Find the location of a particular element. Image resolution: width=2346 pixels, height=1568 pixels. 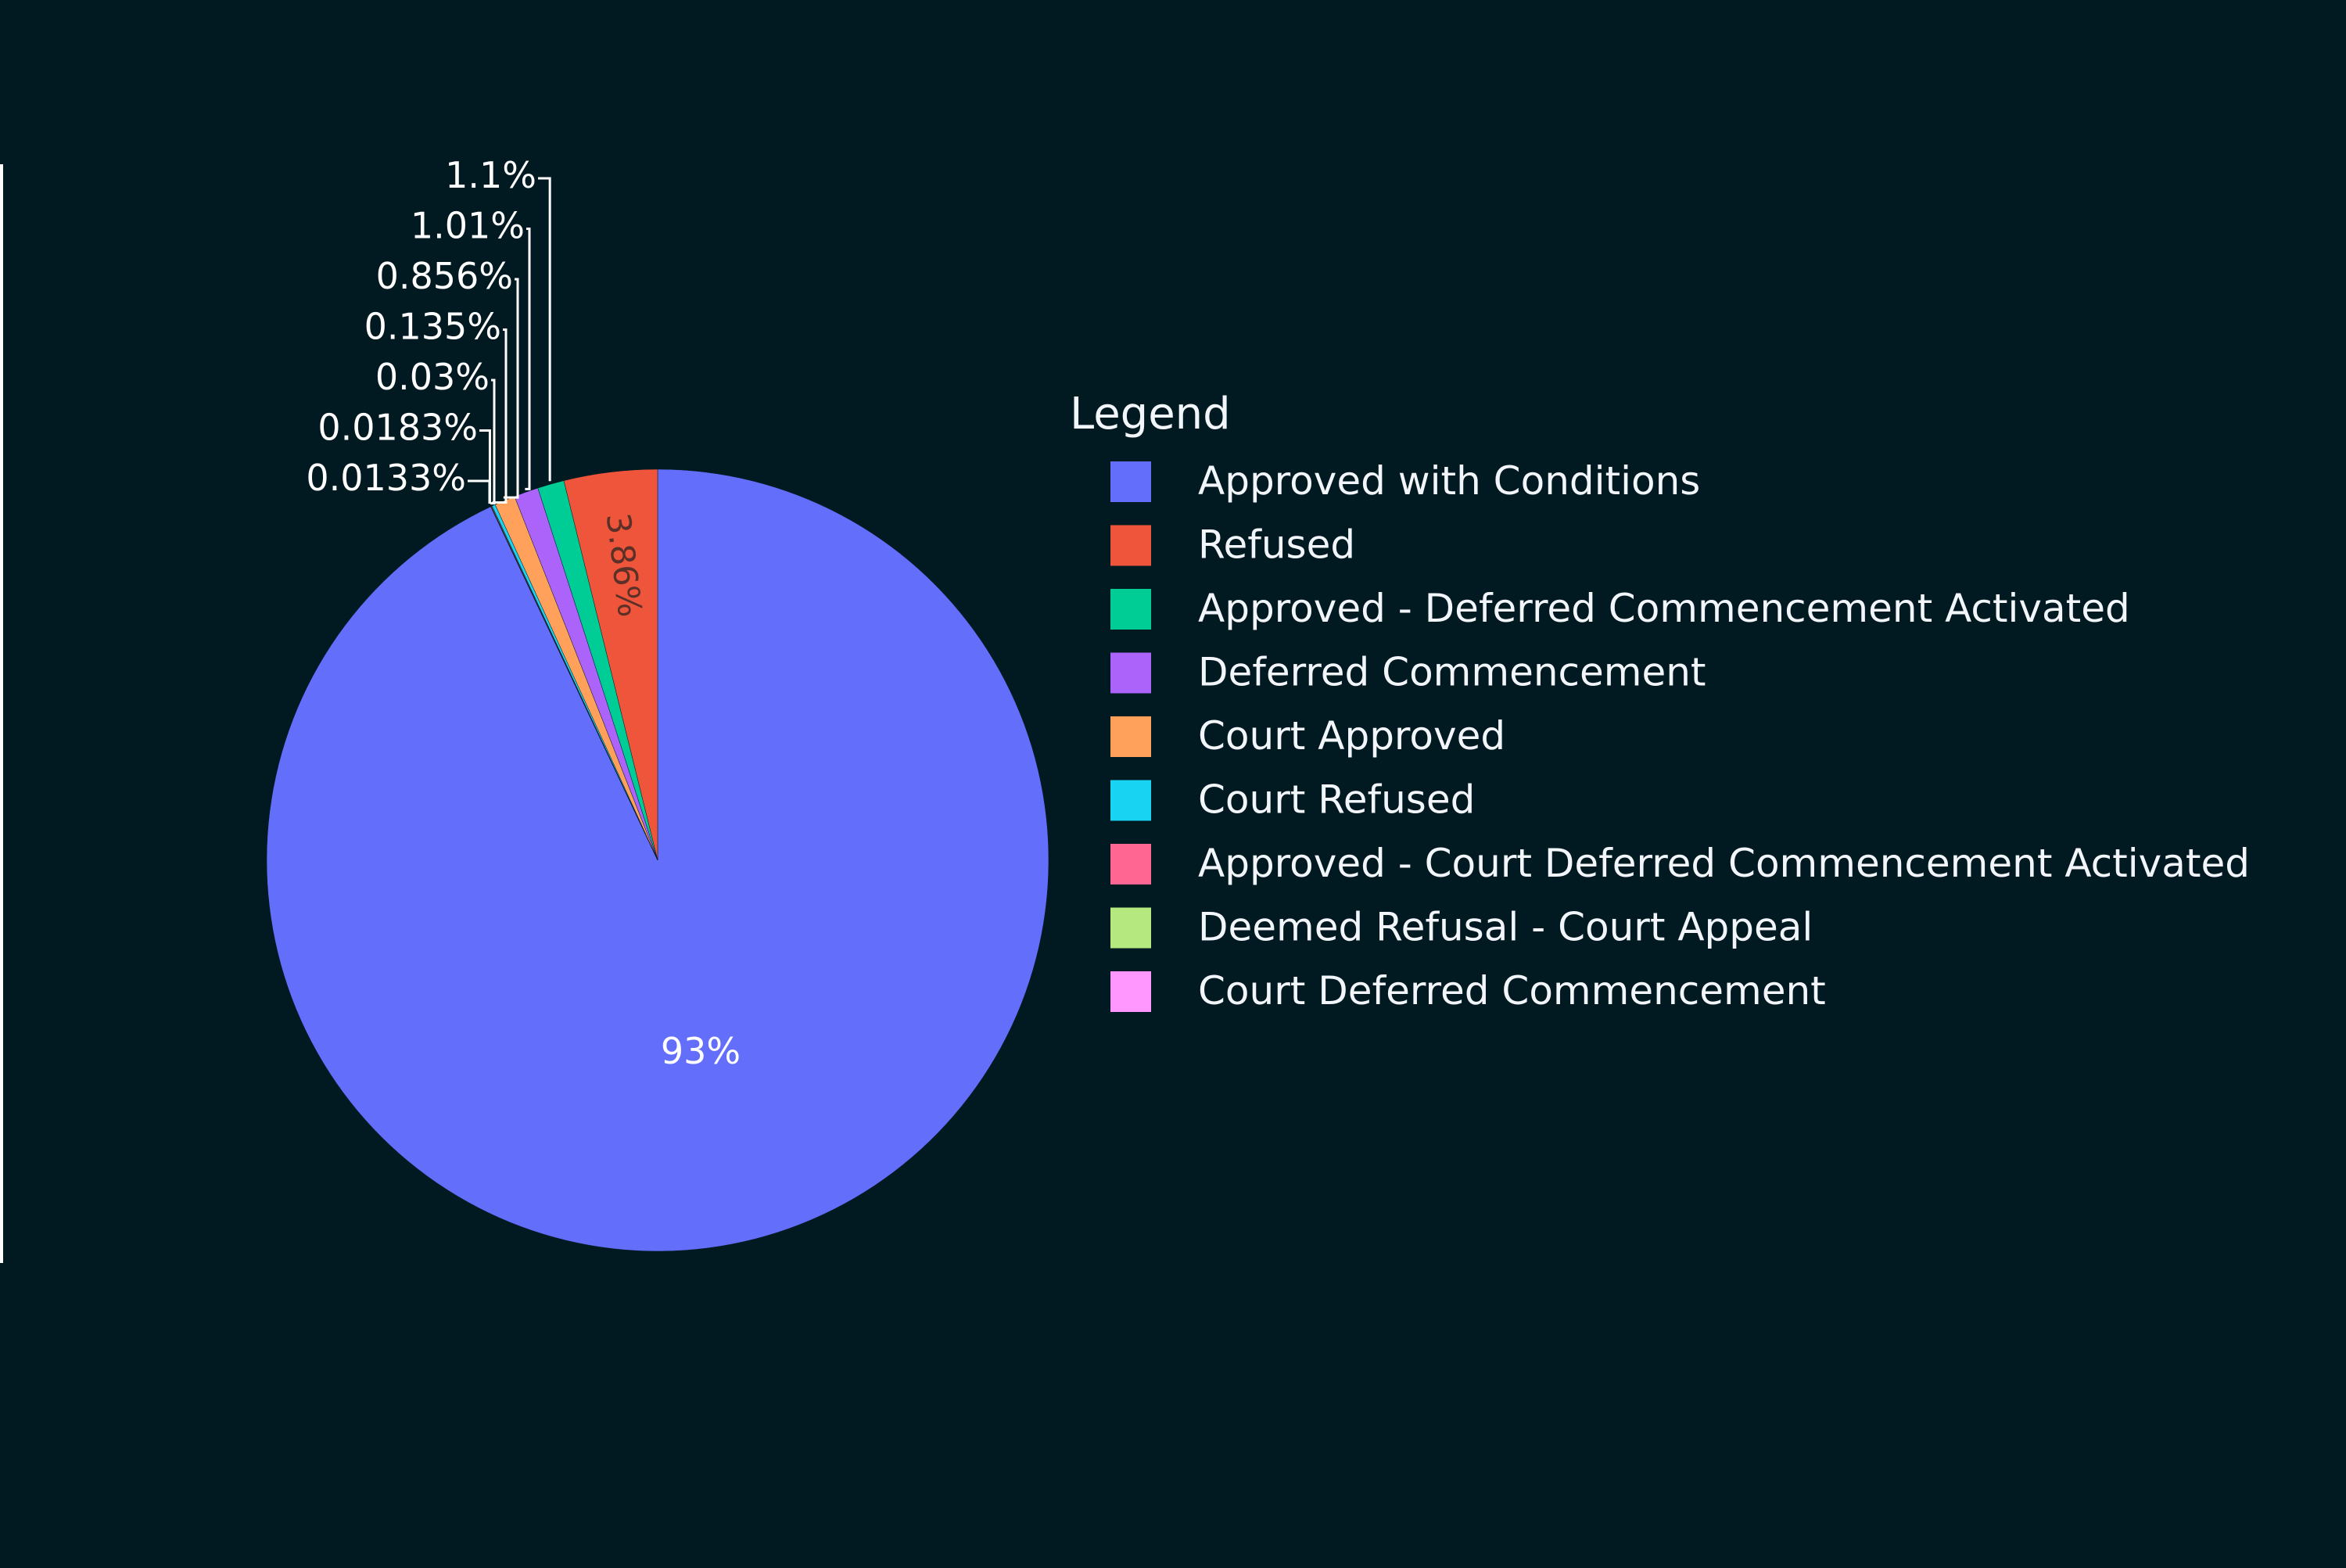

legend-label: Court Approved is located at coordinates (1352, 736).